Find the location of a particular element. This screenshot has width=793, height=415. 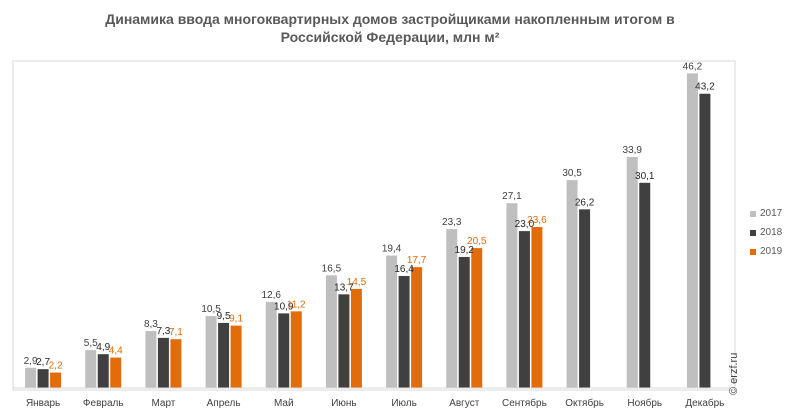

data-label-2019-2: 7,1 is located at coordinates (176, 332).